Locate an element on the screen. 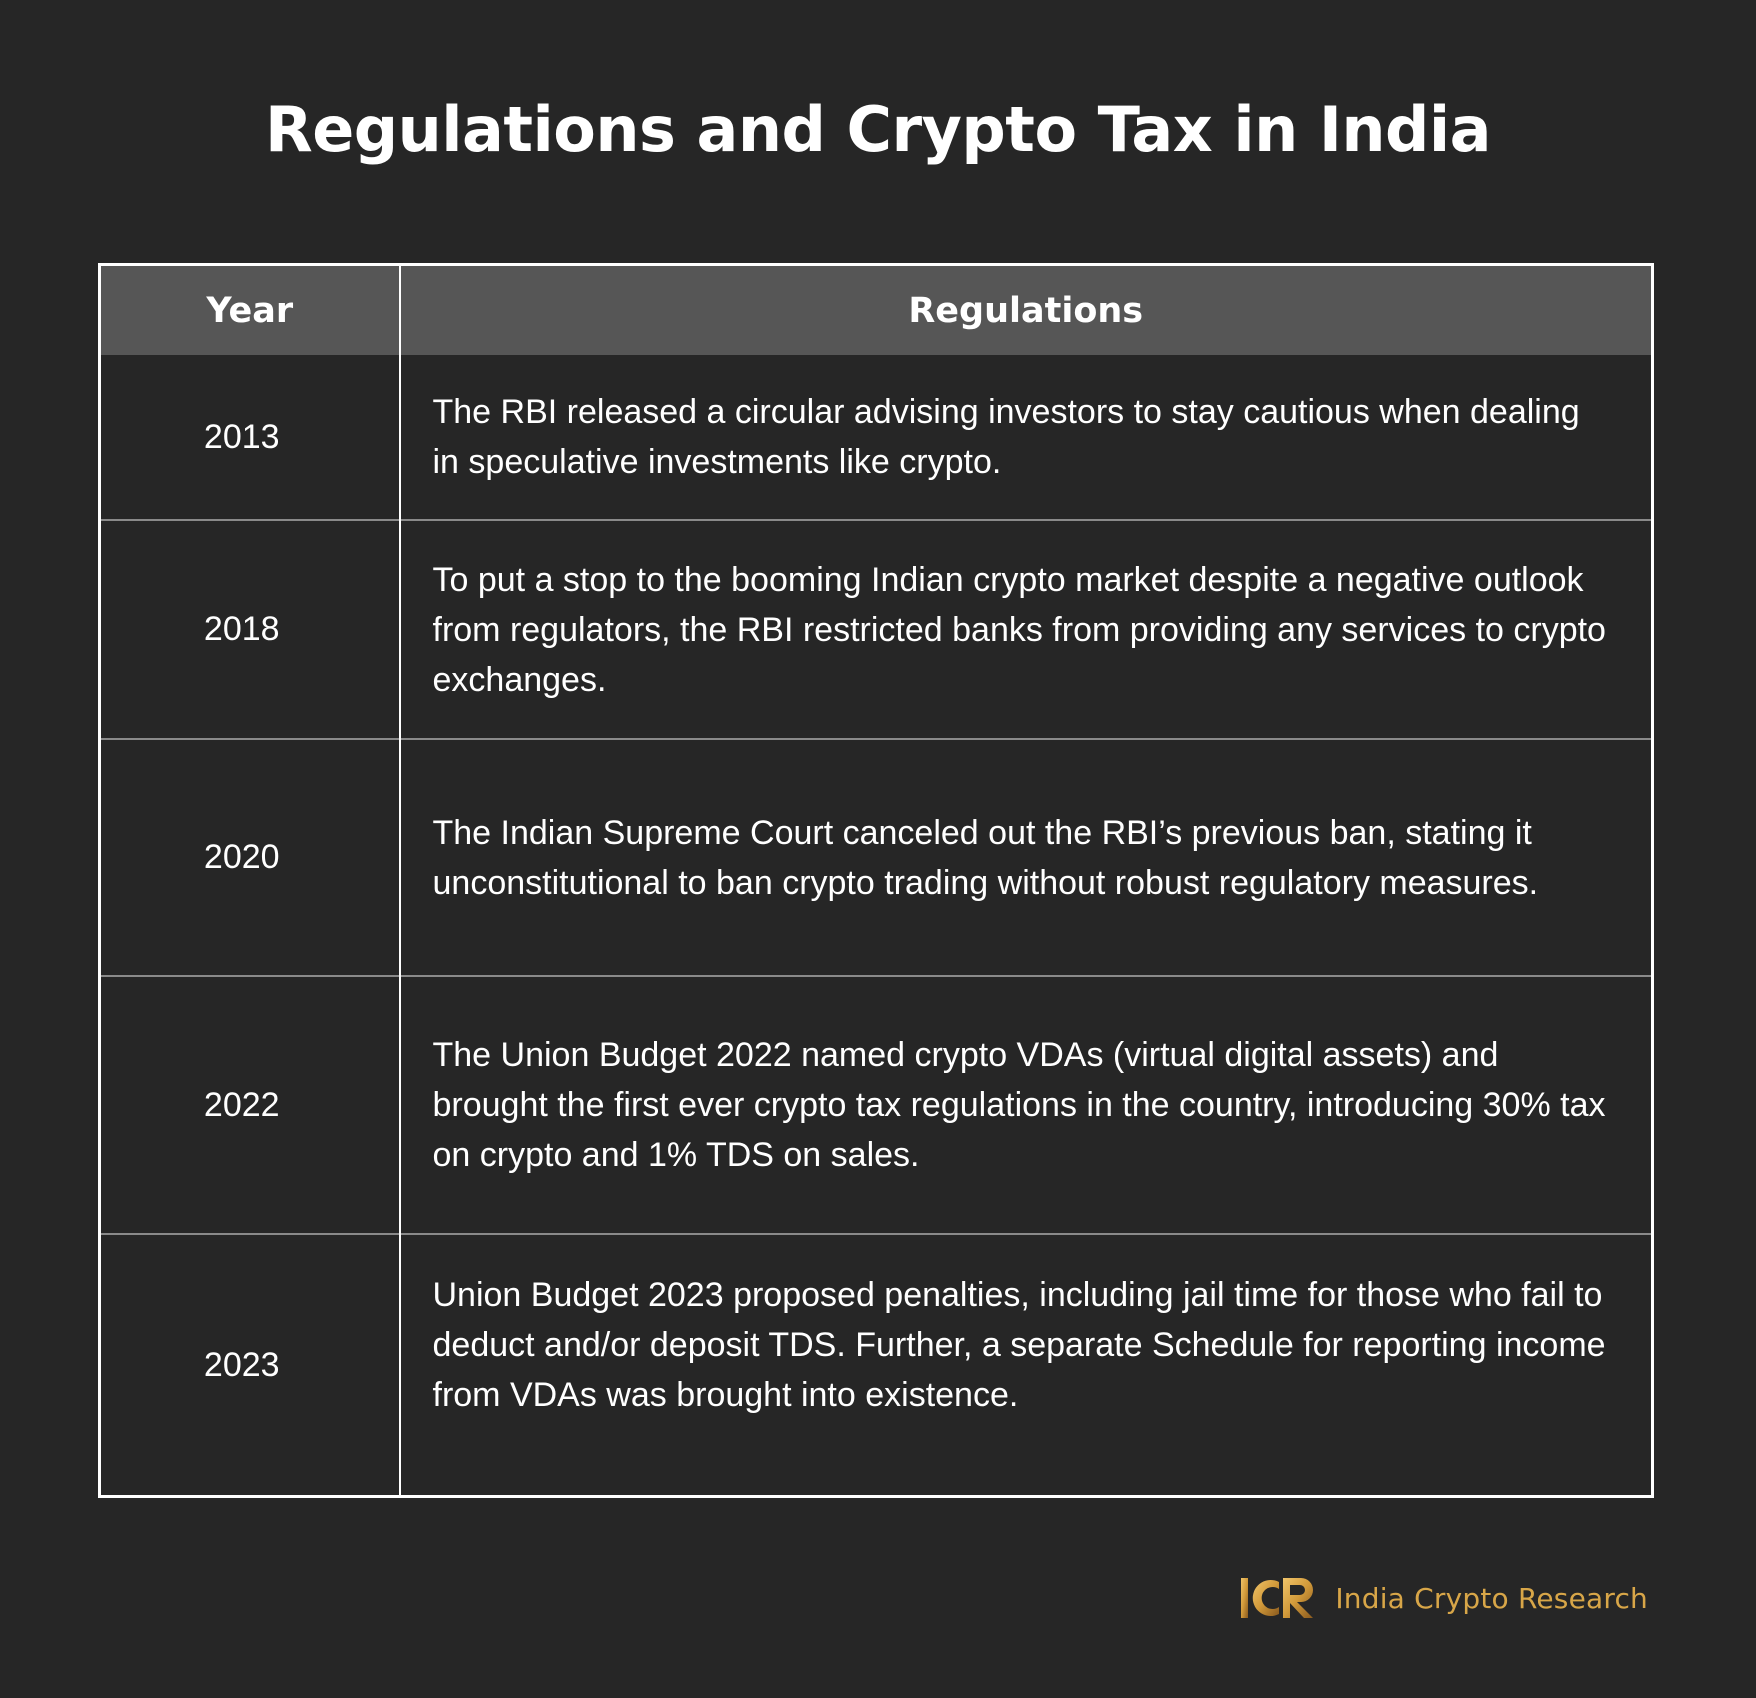  year-cell: 2023 is located at coordinates (250, 1365).